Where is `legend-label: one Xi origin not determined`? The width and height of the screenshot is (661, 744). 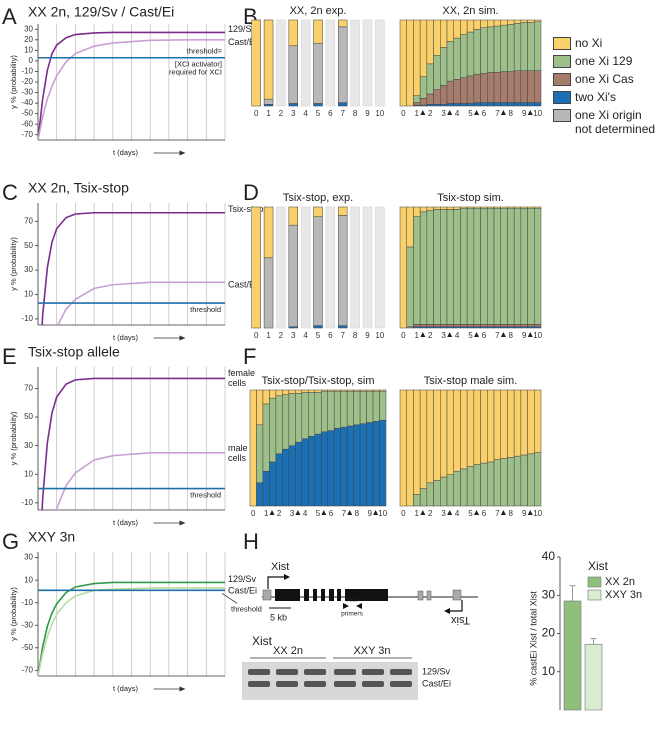 legend-label: one Xi origin not determined is located at coordinates (615, 122).